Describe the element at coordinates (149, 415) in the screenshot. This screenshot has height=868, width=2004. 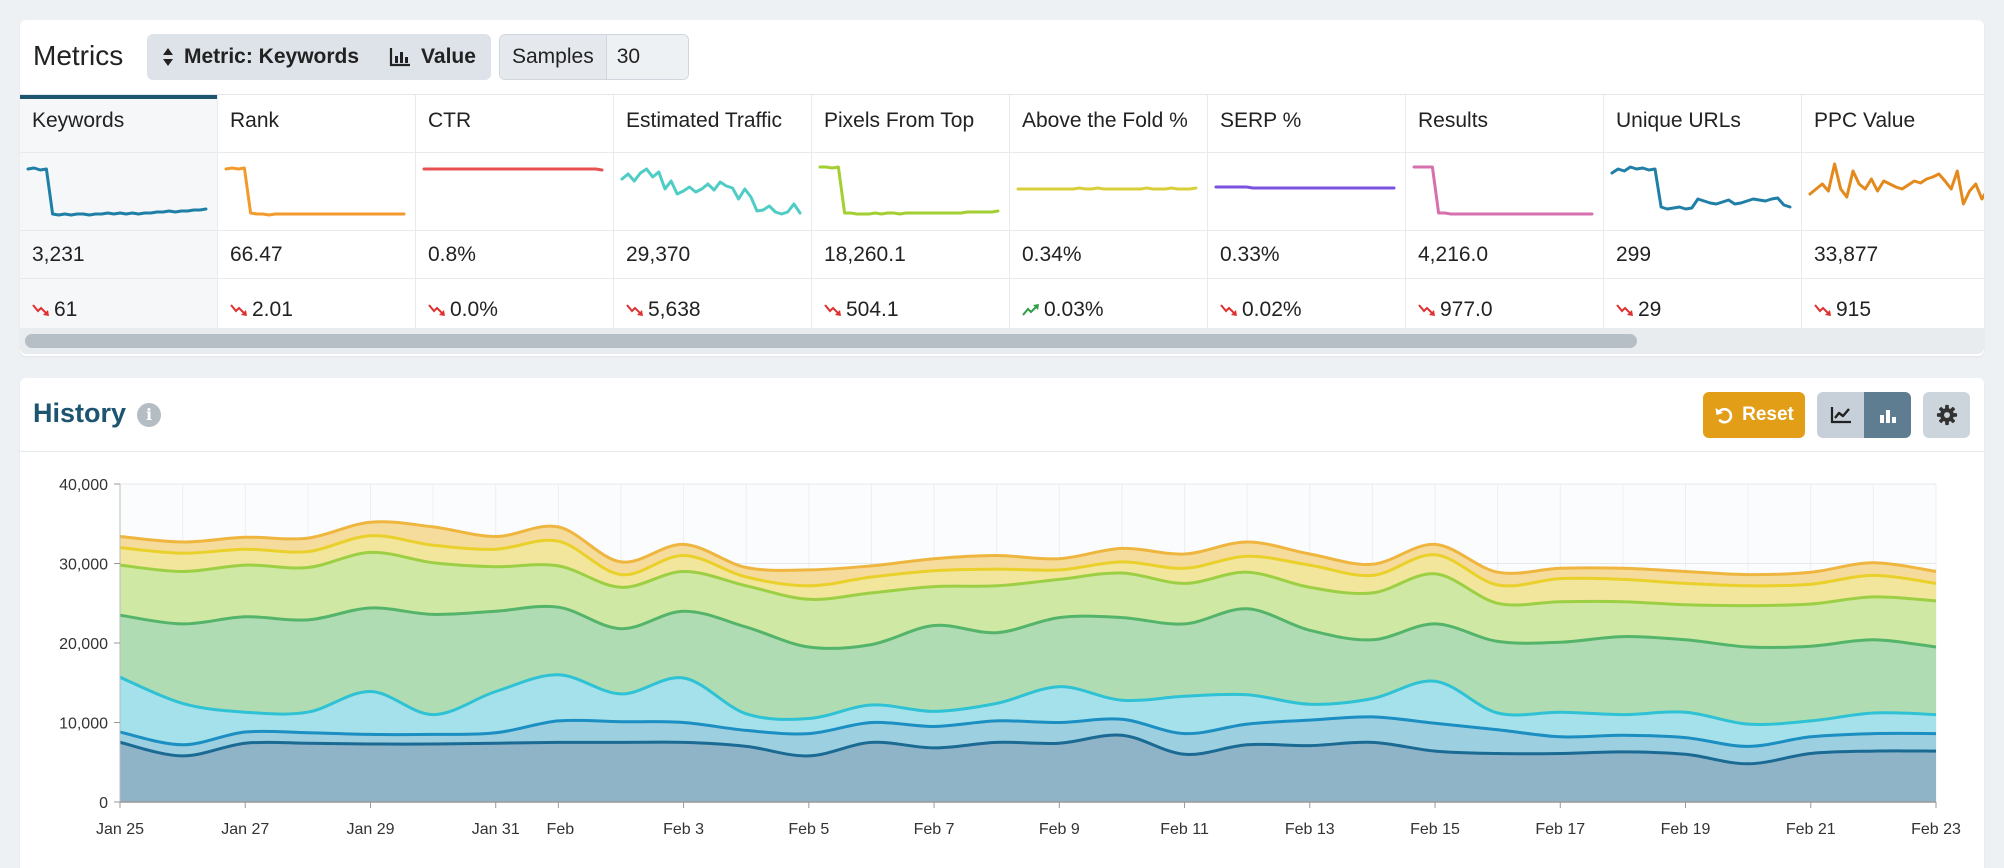
I see `info-icon: i` at that location.